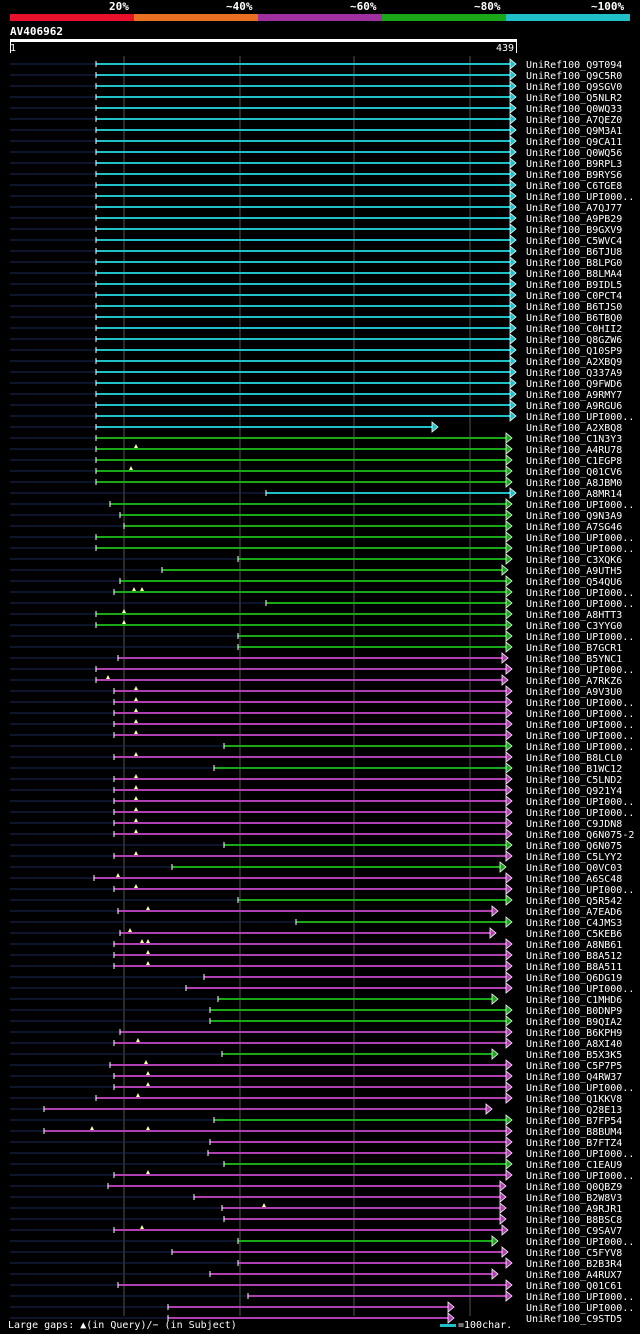  Describe the element at coordinates (316, 779) in the screenshot. I see `hit-row: UniRef100_C5LND2` at that location.